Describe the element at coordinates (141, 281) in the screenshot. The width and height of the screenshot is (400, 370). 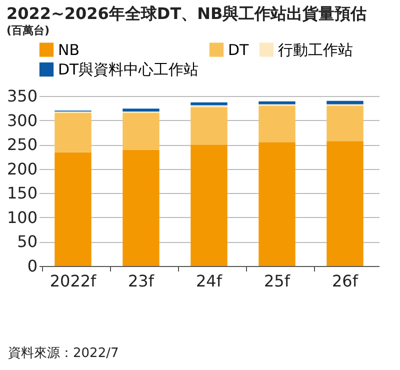
I see `x-tick-label: 23f` at that location.